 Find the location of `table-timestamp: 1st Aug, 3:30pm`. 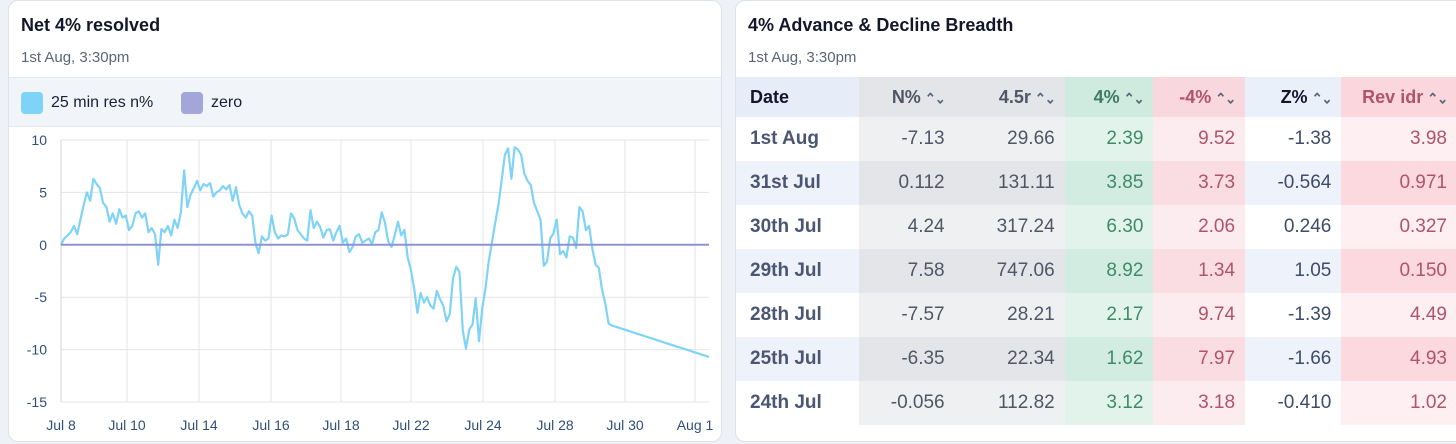

table-timestamp: 1st Aug, 3:30pm is located at coordinates (802, 57).